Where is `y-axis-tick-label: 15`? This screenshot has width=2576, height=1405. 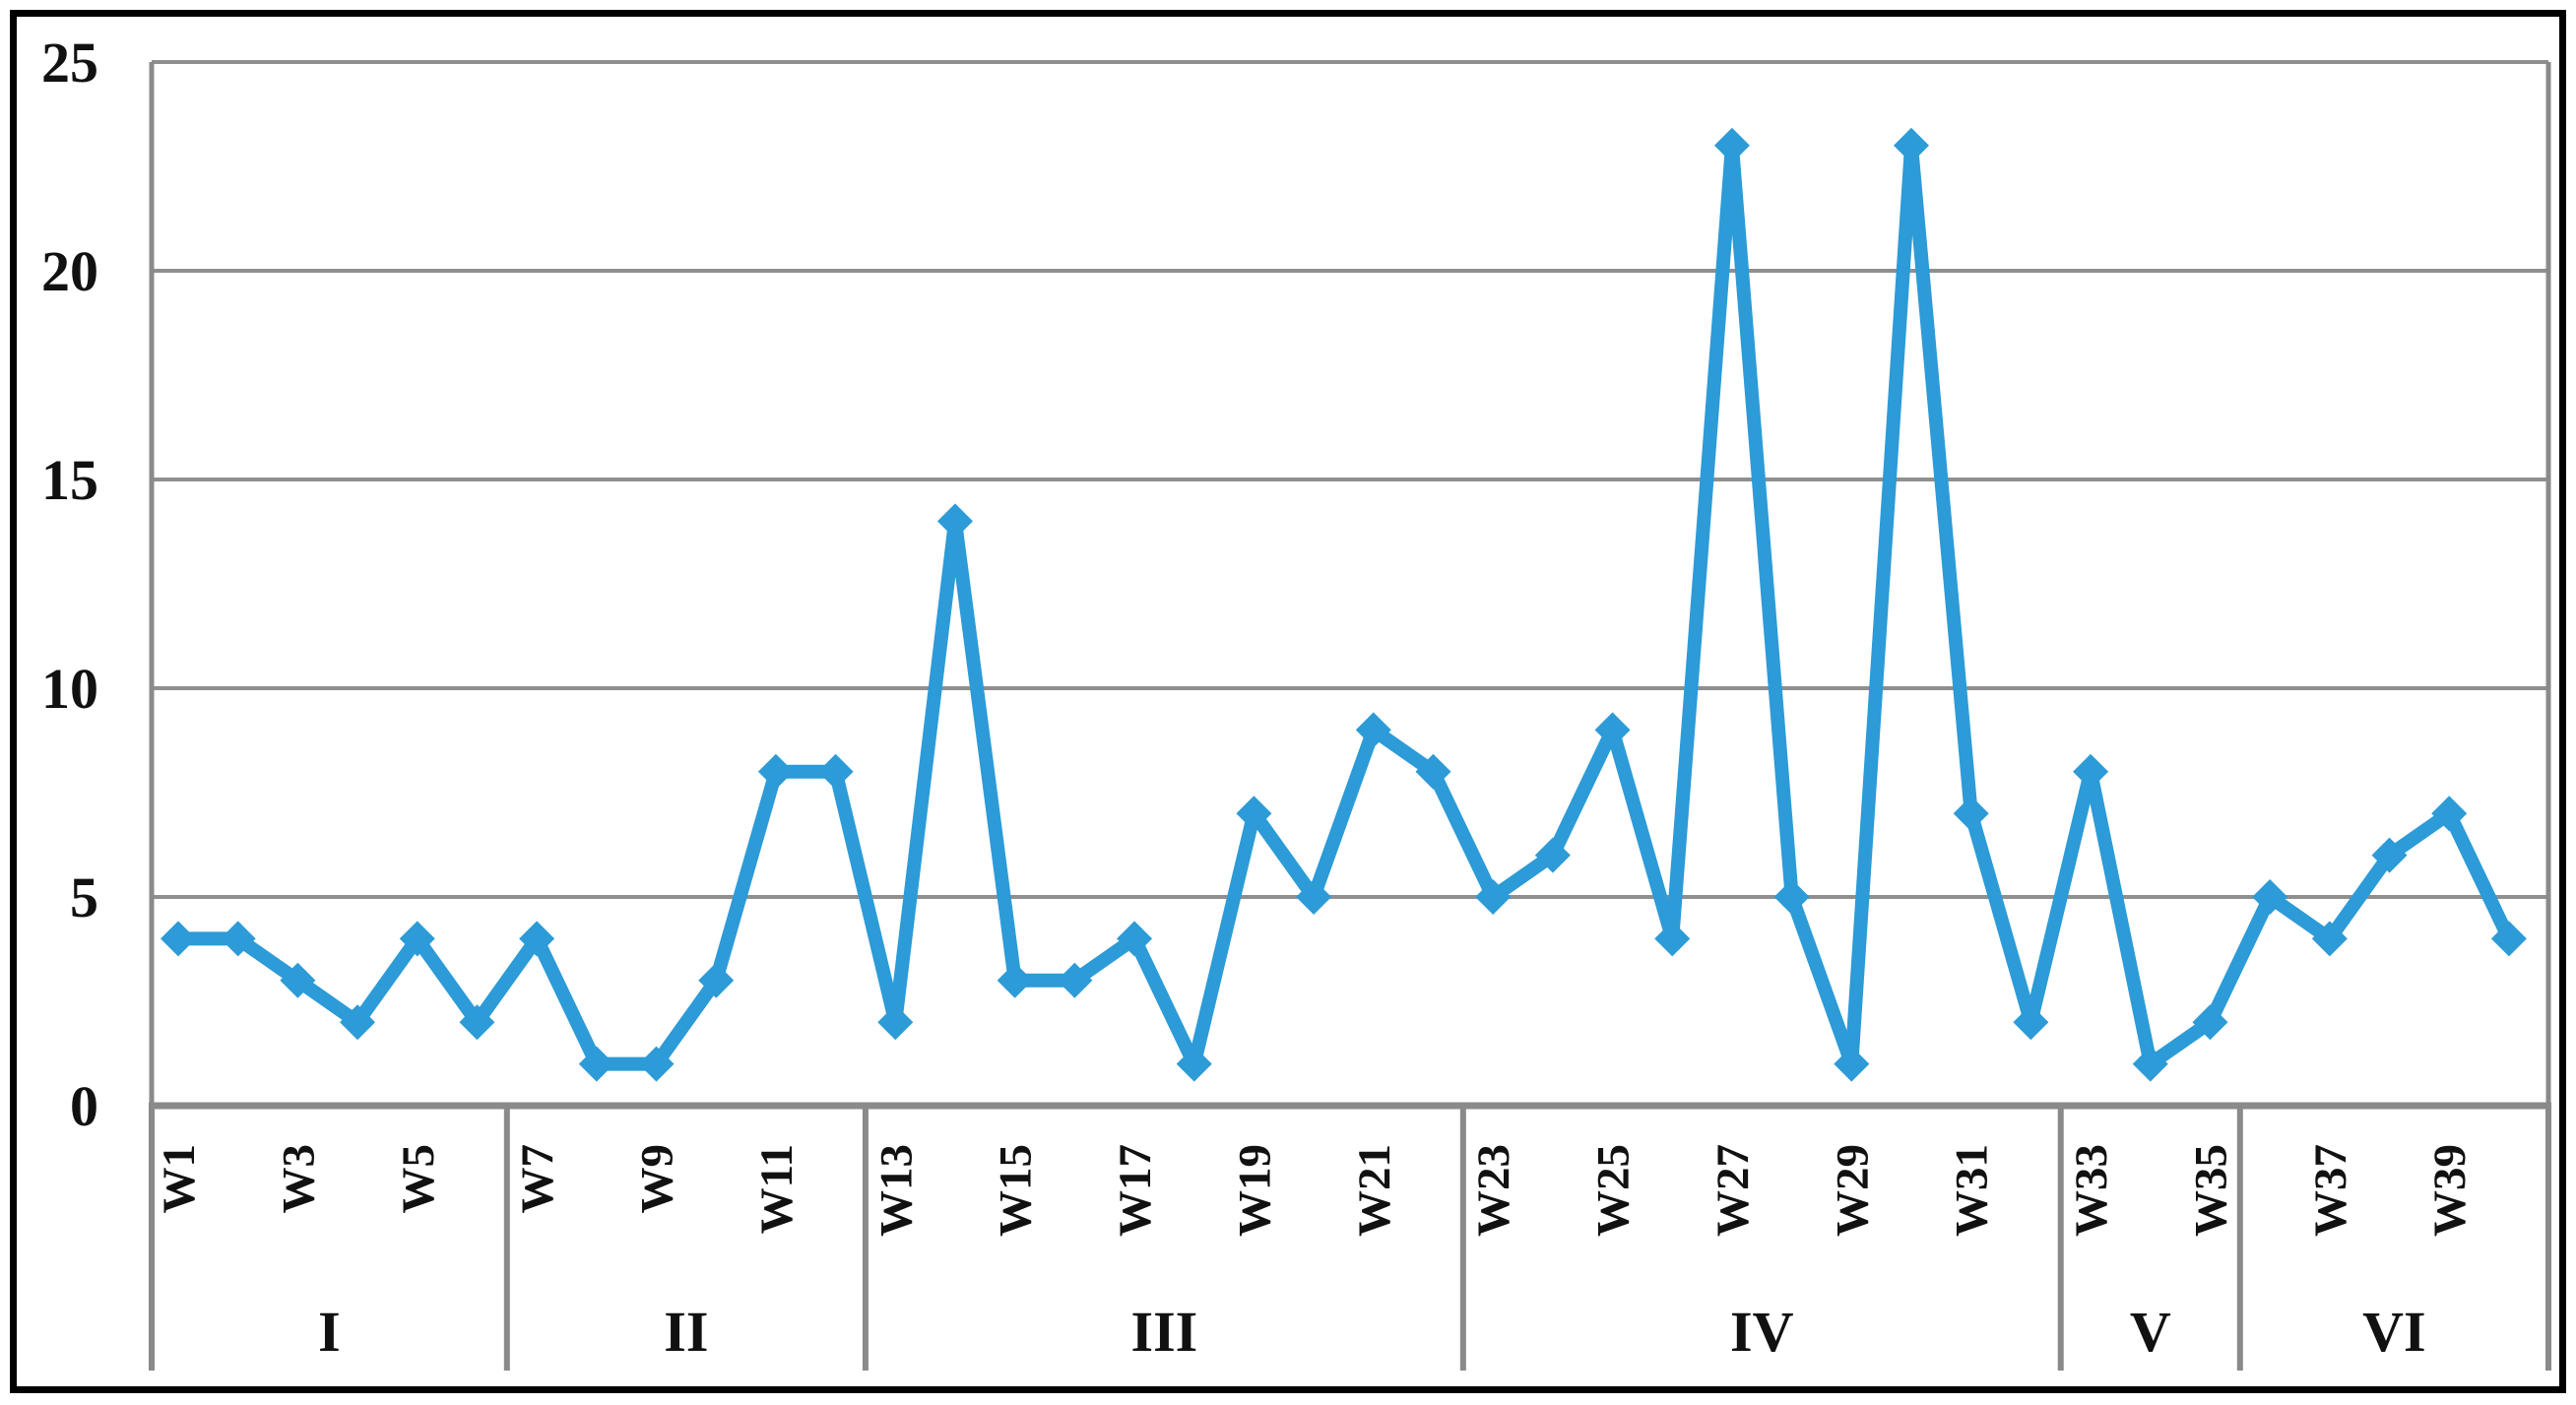
y-axis-tick-label: 15 is located at coordinates (69, 480).